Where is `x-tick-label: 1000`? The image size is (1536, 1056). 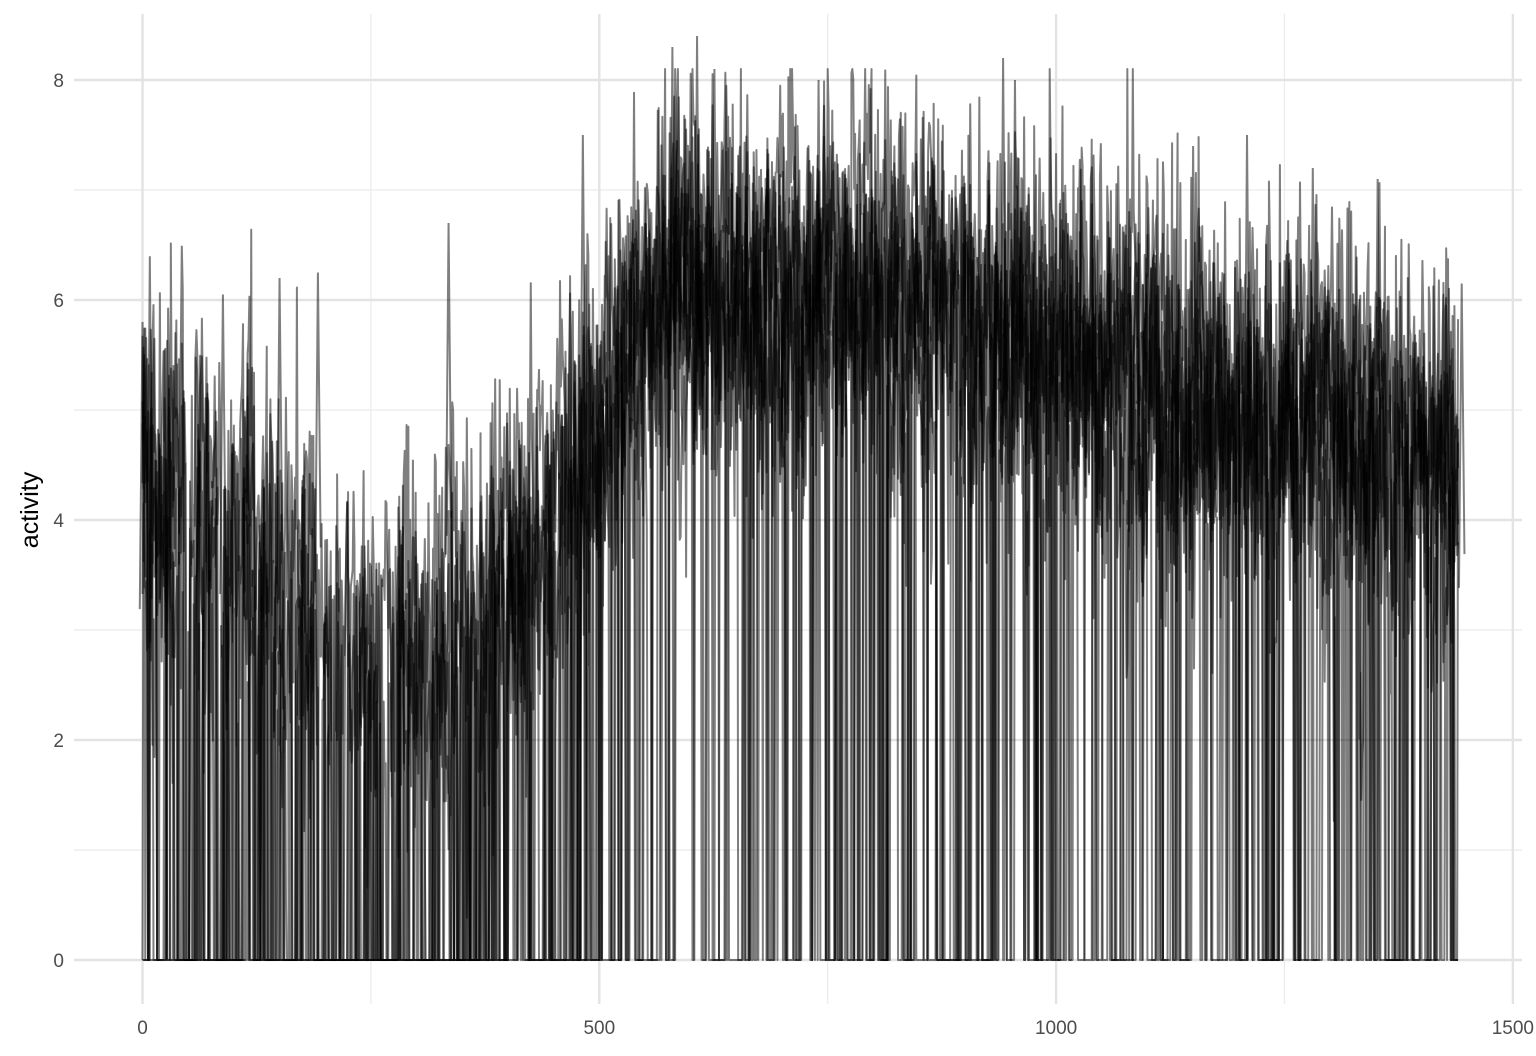
x-tick-label: 1000 is located at coordinates (1056, 1028).